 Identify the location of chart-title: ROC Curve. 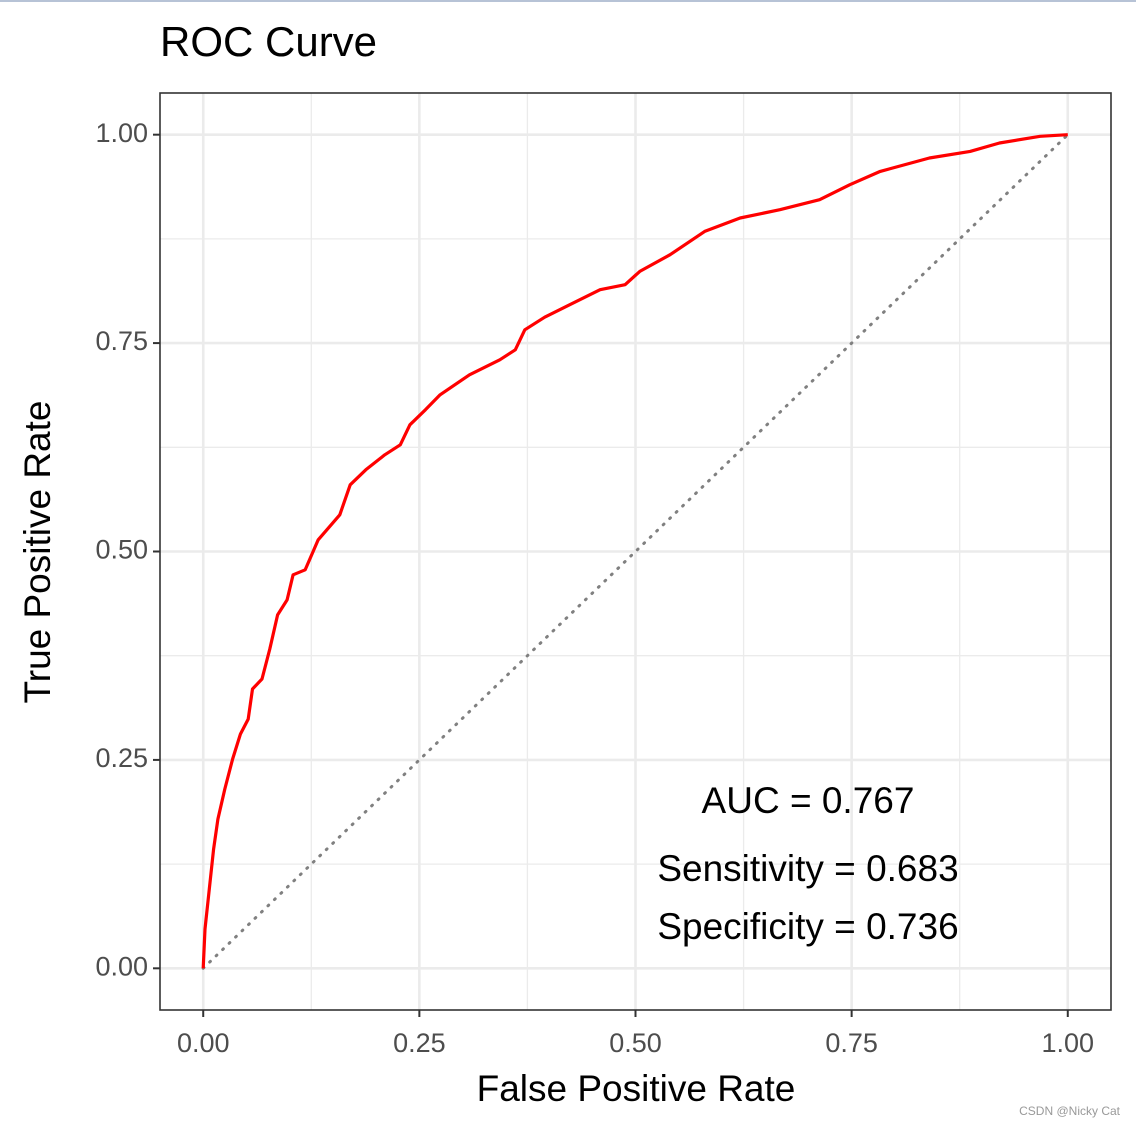
(268, 41).